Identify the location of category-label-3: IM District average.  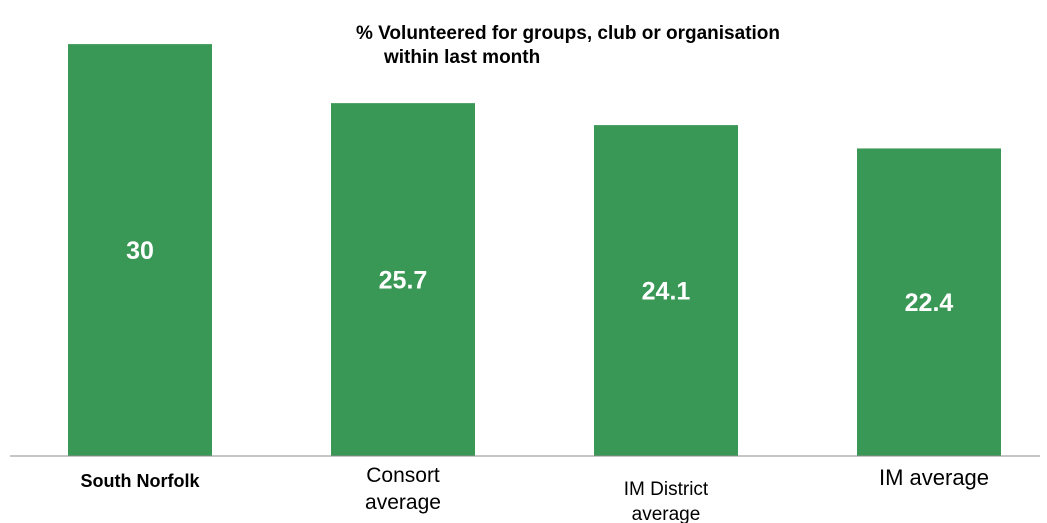
(666, 501).